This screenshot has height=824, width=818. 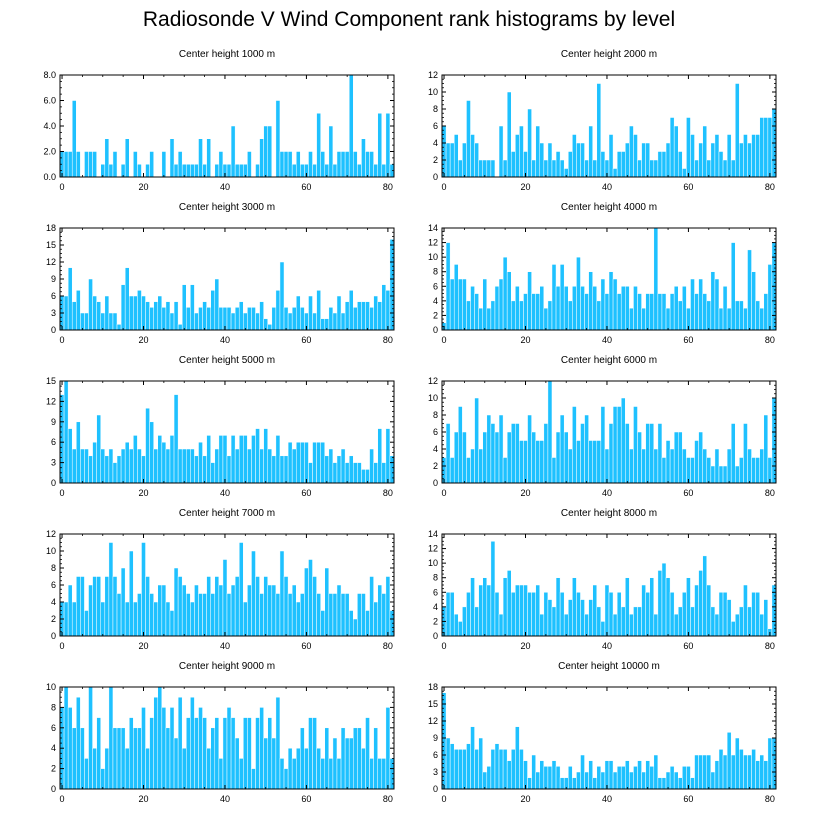 I want to click on panel-title: Center height 5000 m, so click(x=227, y=360).